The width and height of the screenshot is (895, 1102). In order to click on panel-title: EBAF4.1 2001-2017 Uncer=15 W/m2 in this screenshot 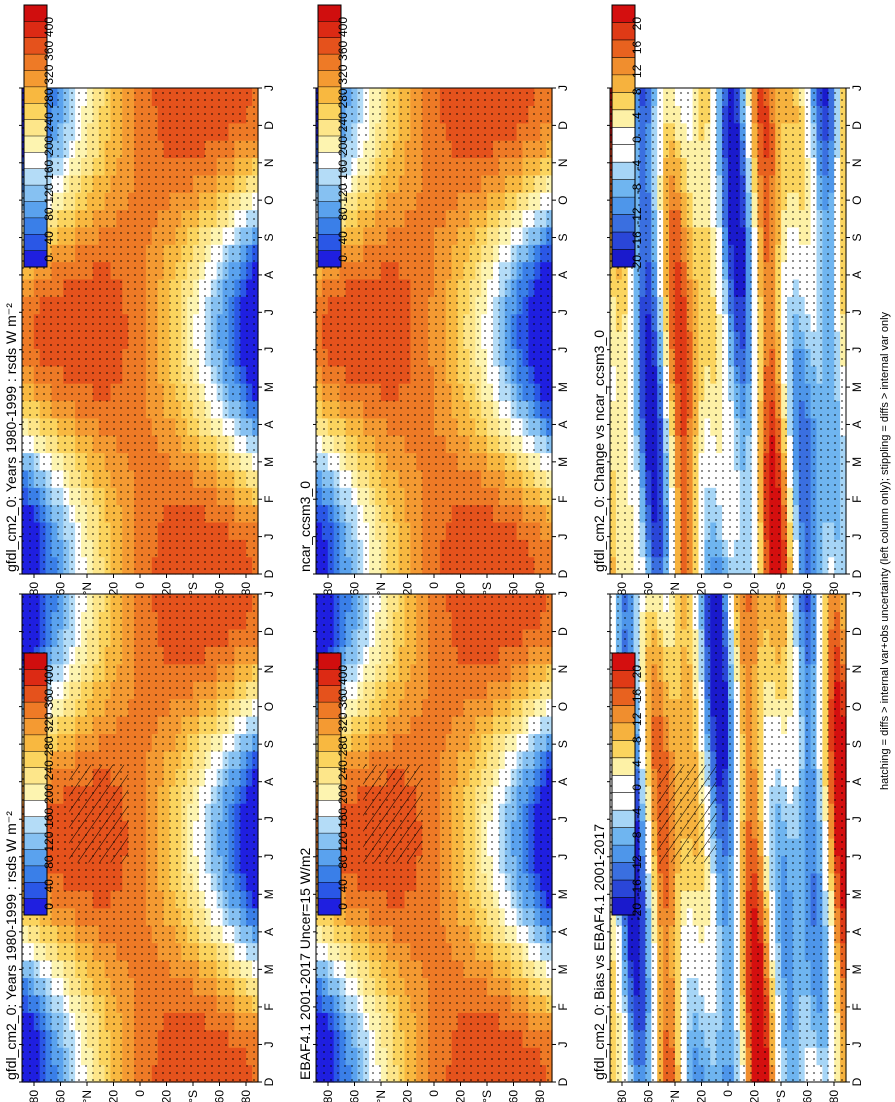, I will do `click(305, 963)`.